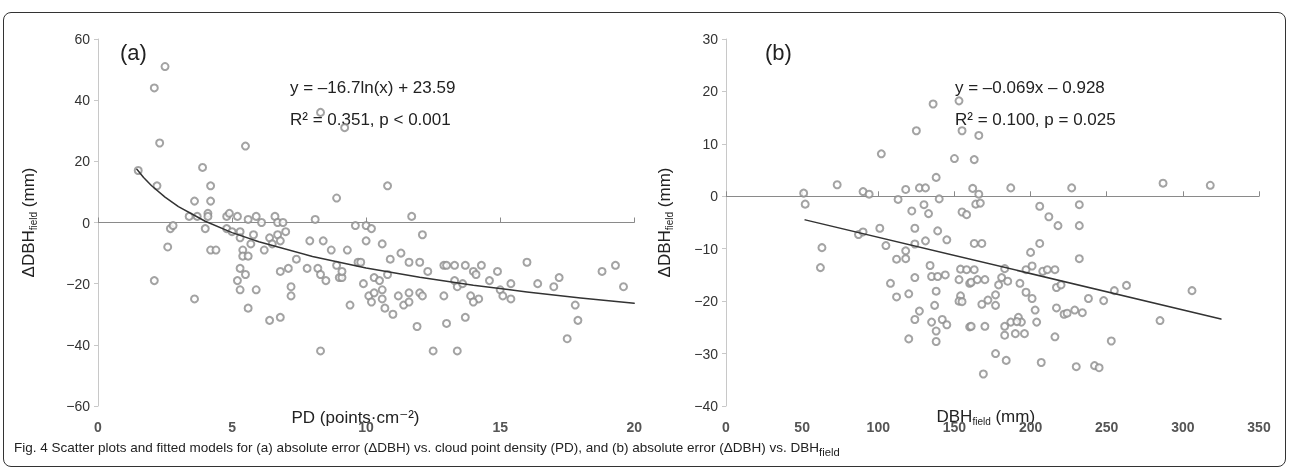 The height and width of the screenshot is (470, 1290). Describe the element at coordinates (500, 427) in the screenshot. I see `x-tick-label: 15` at that location.